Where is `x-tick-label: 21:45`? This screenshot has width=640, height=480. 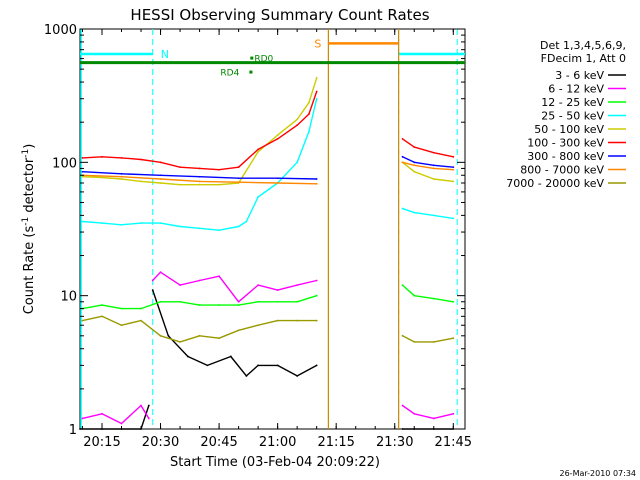 x-tick-label: 21:45 is located at coordinates (453, 442).